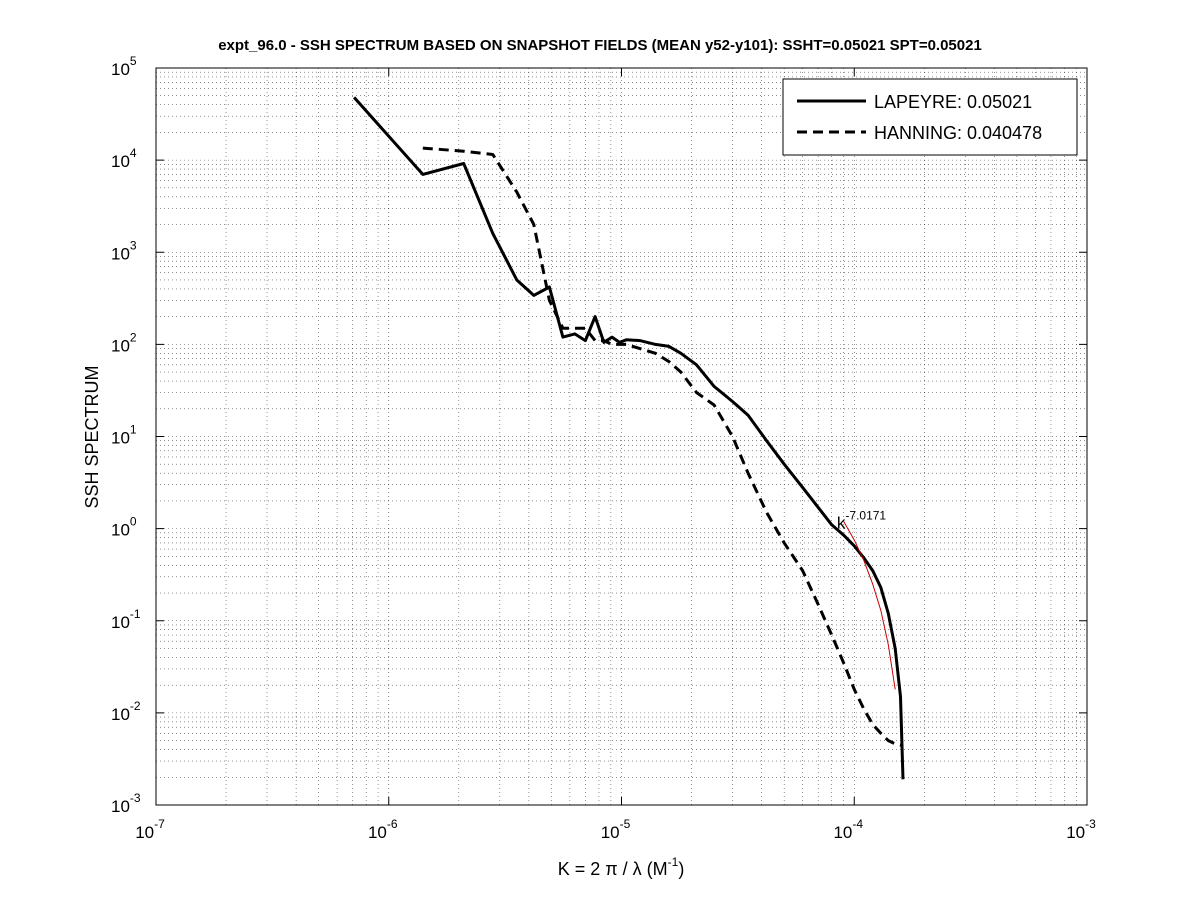 The image size is (1200, 901). Describe the element at coordinates (124, 527) in the screenshot. I see `y-tick-label: 10⁰` at that location.